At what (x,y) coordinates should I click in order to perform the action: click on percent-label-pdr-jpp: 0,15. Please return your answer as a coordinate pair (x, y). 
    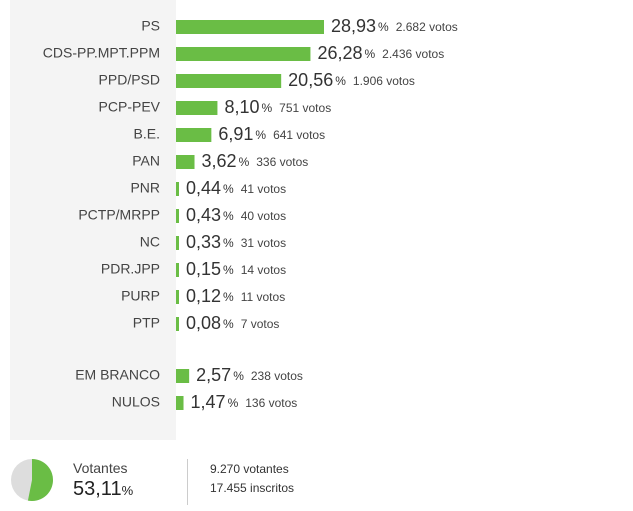
    Looking at the image, I should click on (203, 269).